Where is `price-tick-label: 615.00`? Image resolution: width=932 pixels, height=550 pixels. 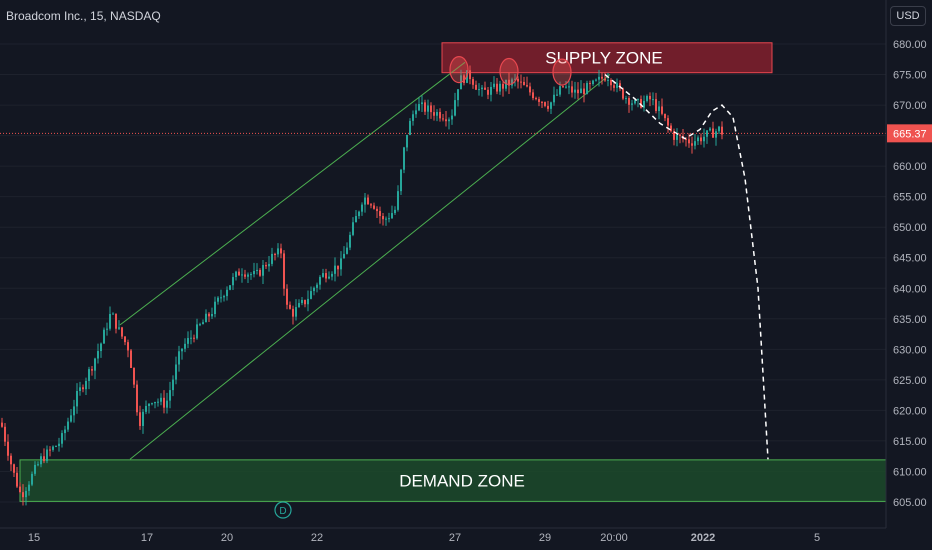 price-tick-label: 615.00 is located at coordinates (910, 442).